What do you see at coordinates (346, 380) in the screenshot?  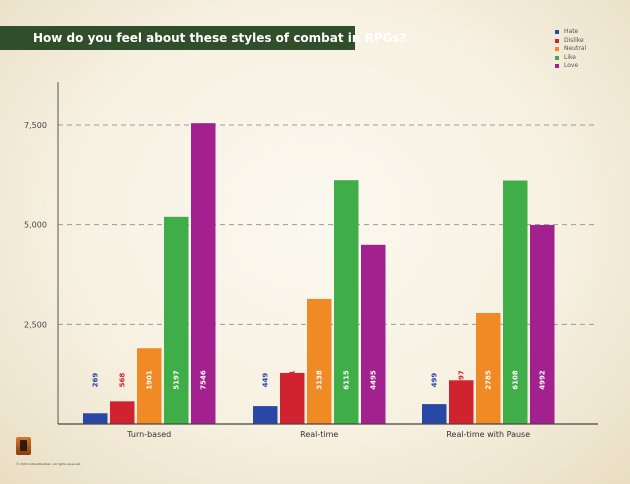 I see `data-label: 6115` at bounding box center [346, 380].